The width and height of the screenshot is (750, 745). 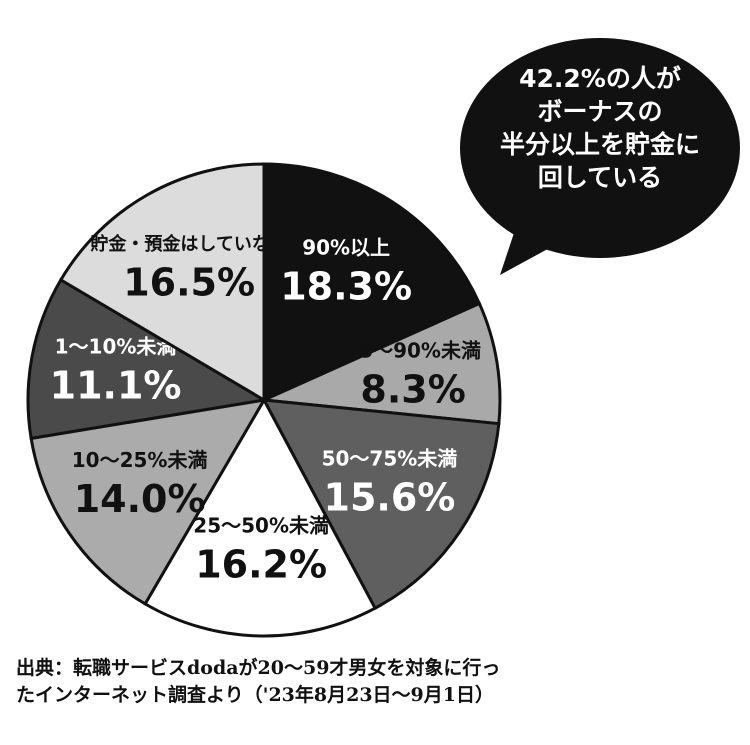 I want to click on slice-label: 貯金・預金はしていない, so click(x=188, y=244).